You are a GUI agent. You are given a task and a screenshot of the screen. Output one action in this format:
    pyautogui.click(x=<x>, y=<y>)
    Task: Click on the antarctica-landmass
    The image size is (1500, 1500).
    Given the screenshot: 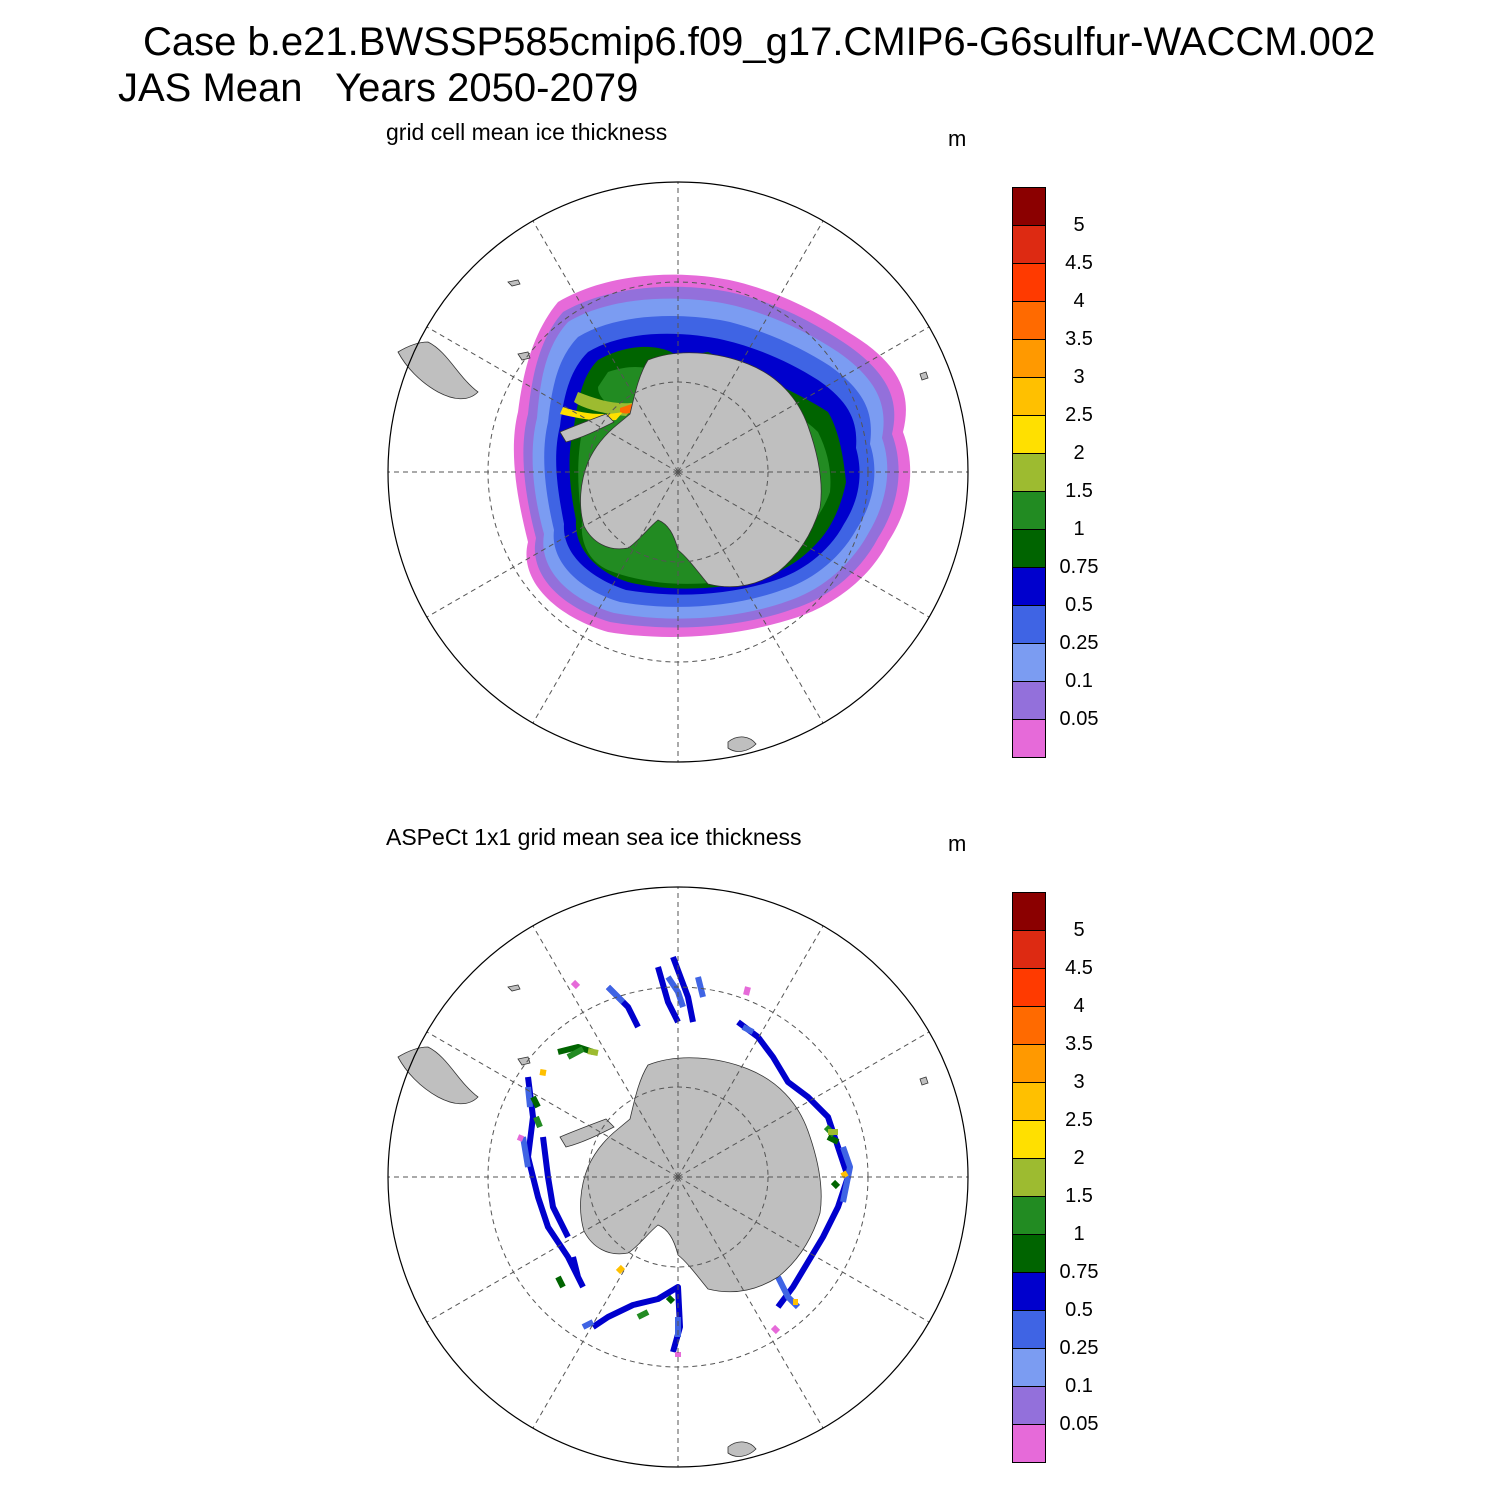 What is the action you would take?
    pyautogui.click(x=690, y=1175)
    